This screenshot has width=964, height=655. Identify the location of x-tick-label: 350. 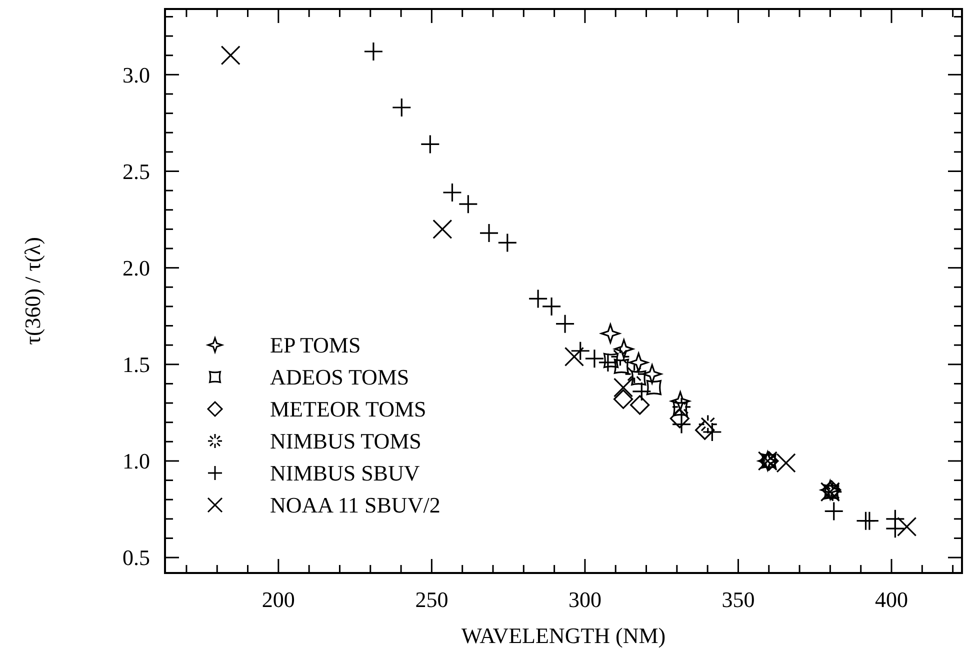
(738, 599).